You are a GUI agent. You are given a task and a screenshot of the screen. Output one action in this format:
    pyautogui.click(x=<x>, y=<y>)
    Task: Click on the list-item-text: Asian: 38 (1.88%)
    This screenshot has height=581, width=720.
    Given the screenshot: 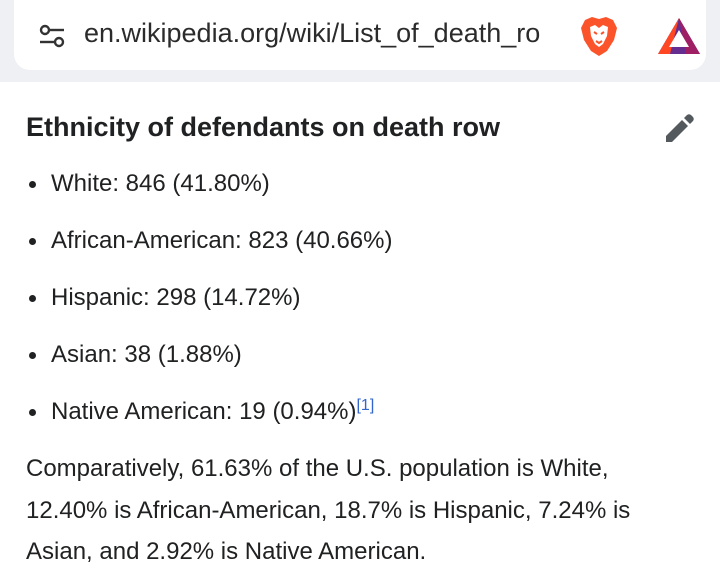 What is the action you would take?
    pyautogui.click(x=146, y=354)
    